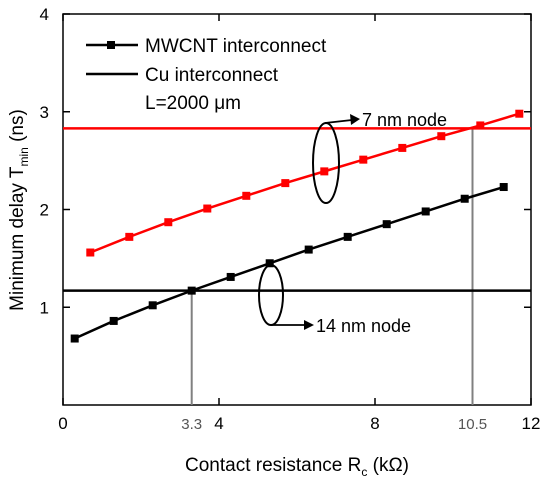 The width and height of the screenshot is (550, 484). Describe the element at coordinates (62, 423) in the screenshot. I see `x-tick-label-0: 0` at that location.